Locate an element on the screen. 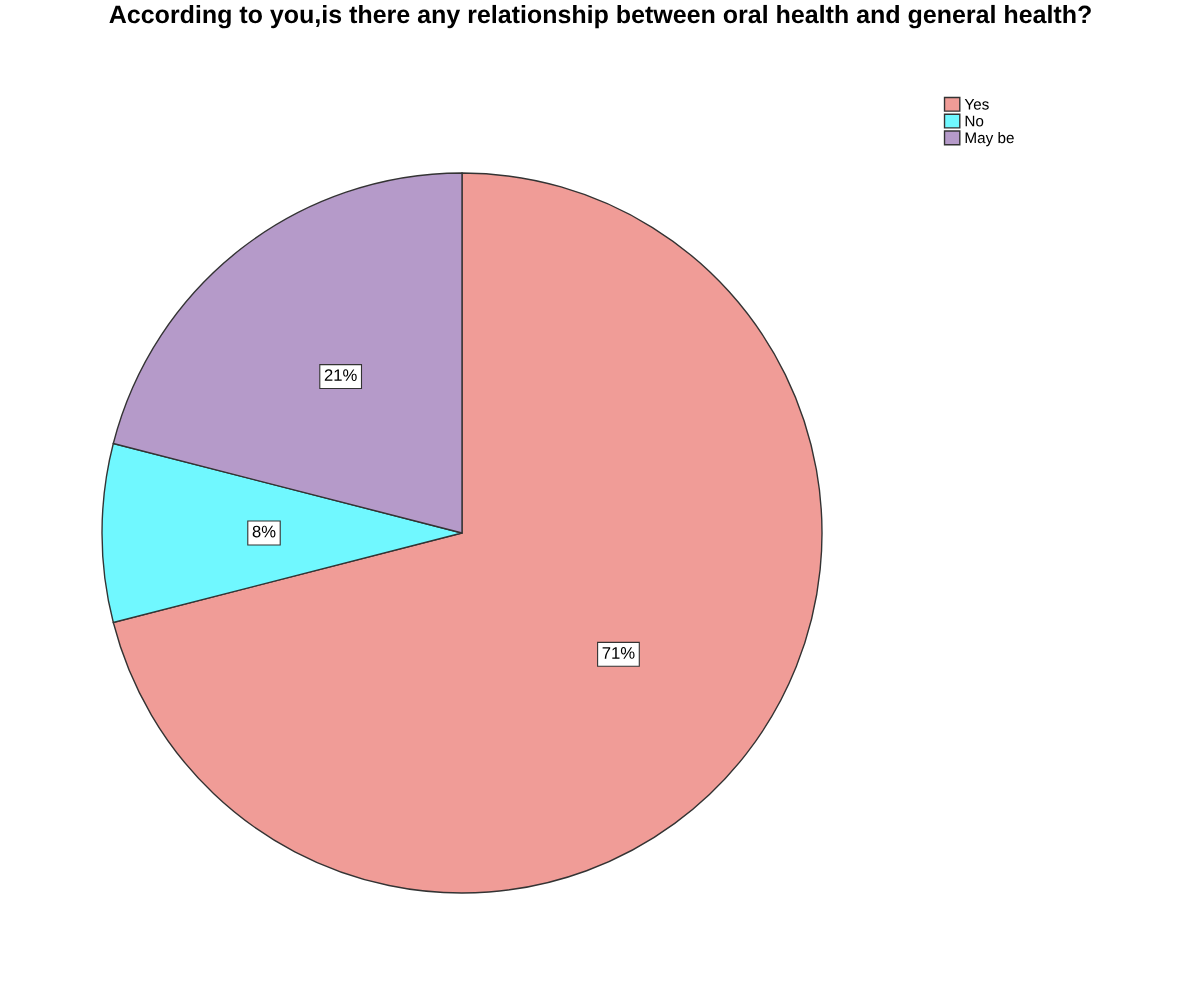  data-label: 21% is located at coordinates (340, 375).